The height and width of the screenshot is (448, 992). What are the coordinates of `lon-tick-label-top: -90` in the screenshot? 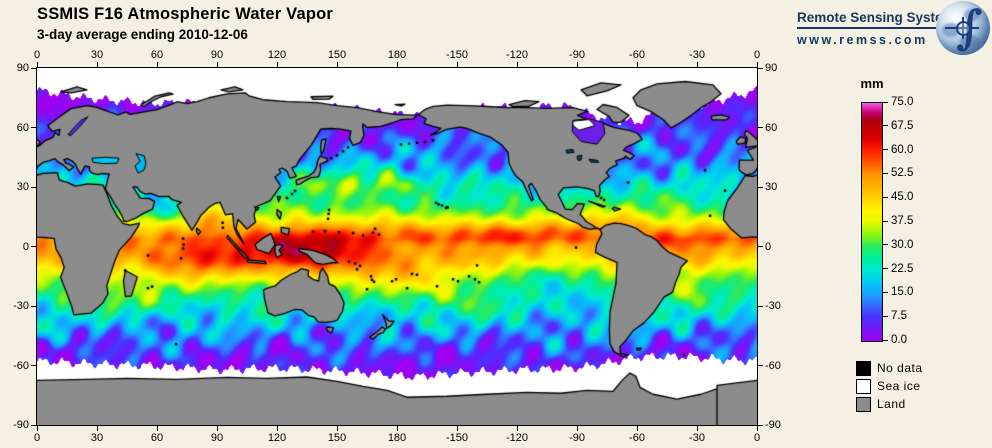 It's located at (577, 55).